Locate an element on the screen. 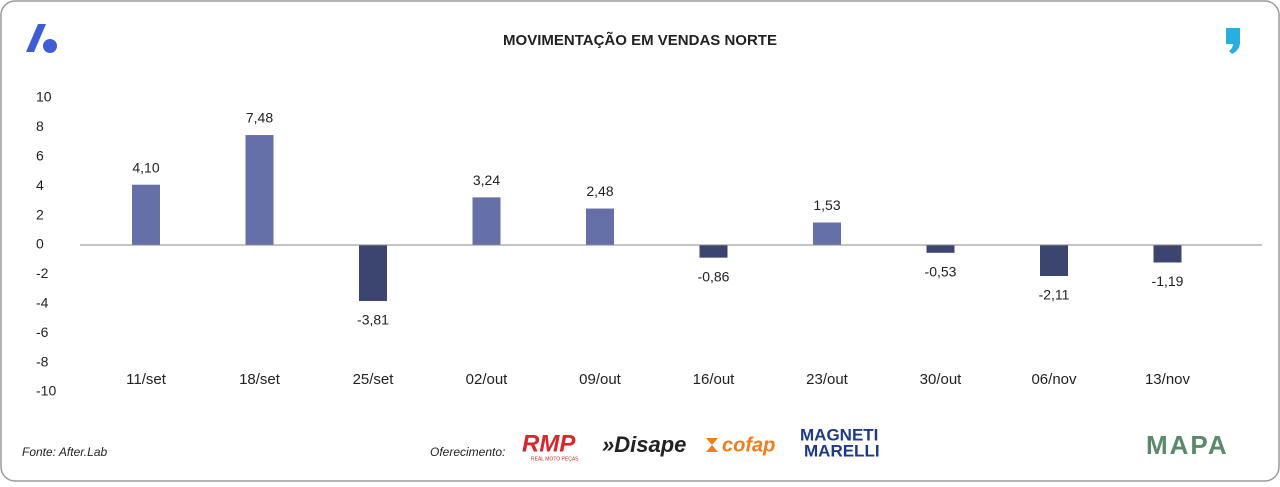  sponsor-logo: REAL MOTO PEÇAS is located at coordinates (555, 459).